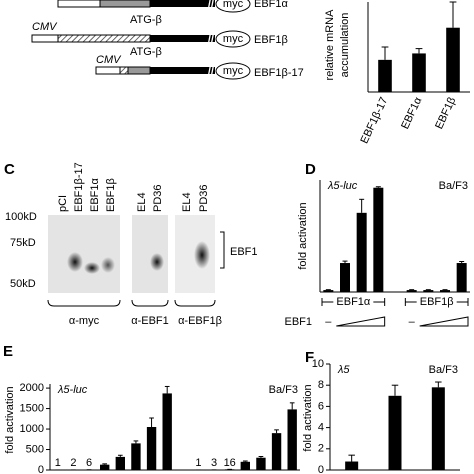 This screenshot has width=474, height=474. Describe the element at coordinates (21, 217) in the screenshot. I see `marker: 100kD` at that location.